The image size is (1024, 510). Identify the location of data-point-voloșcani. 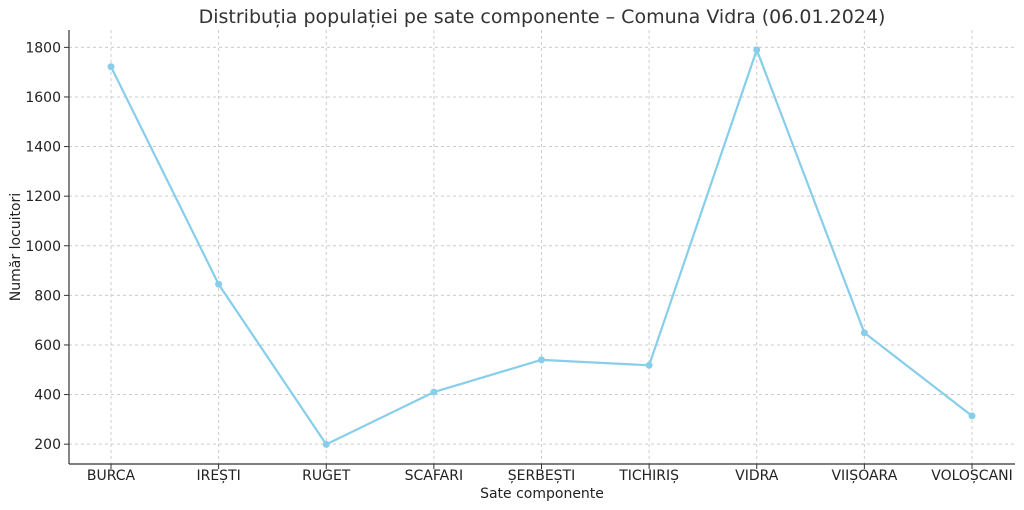
(972, 416).